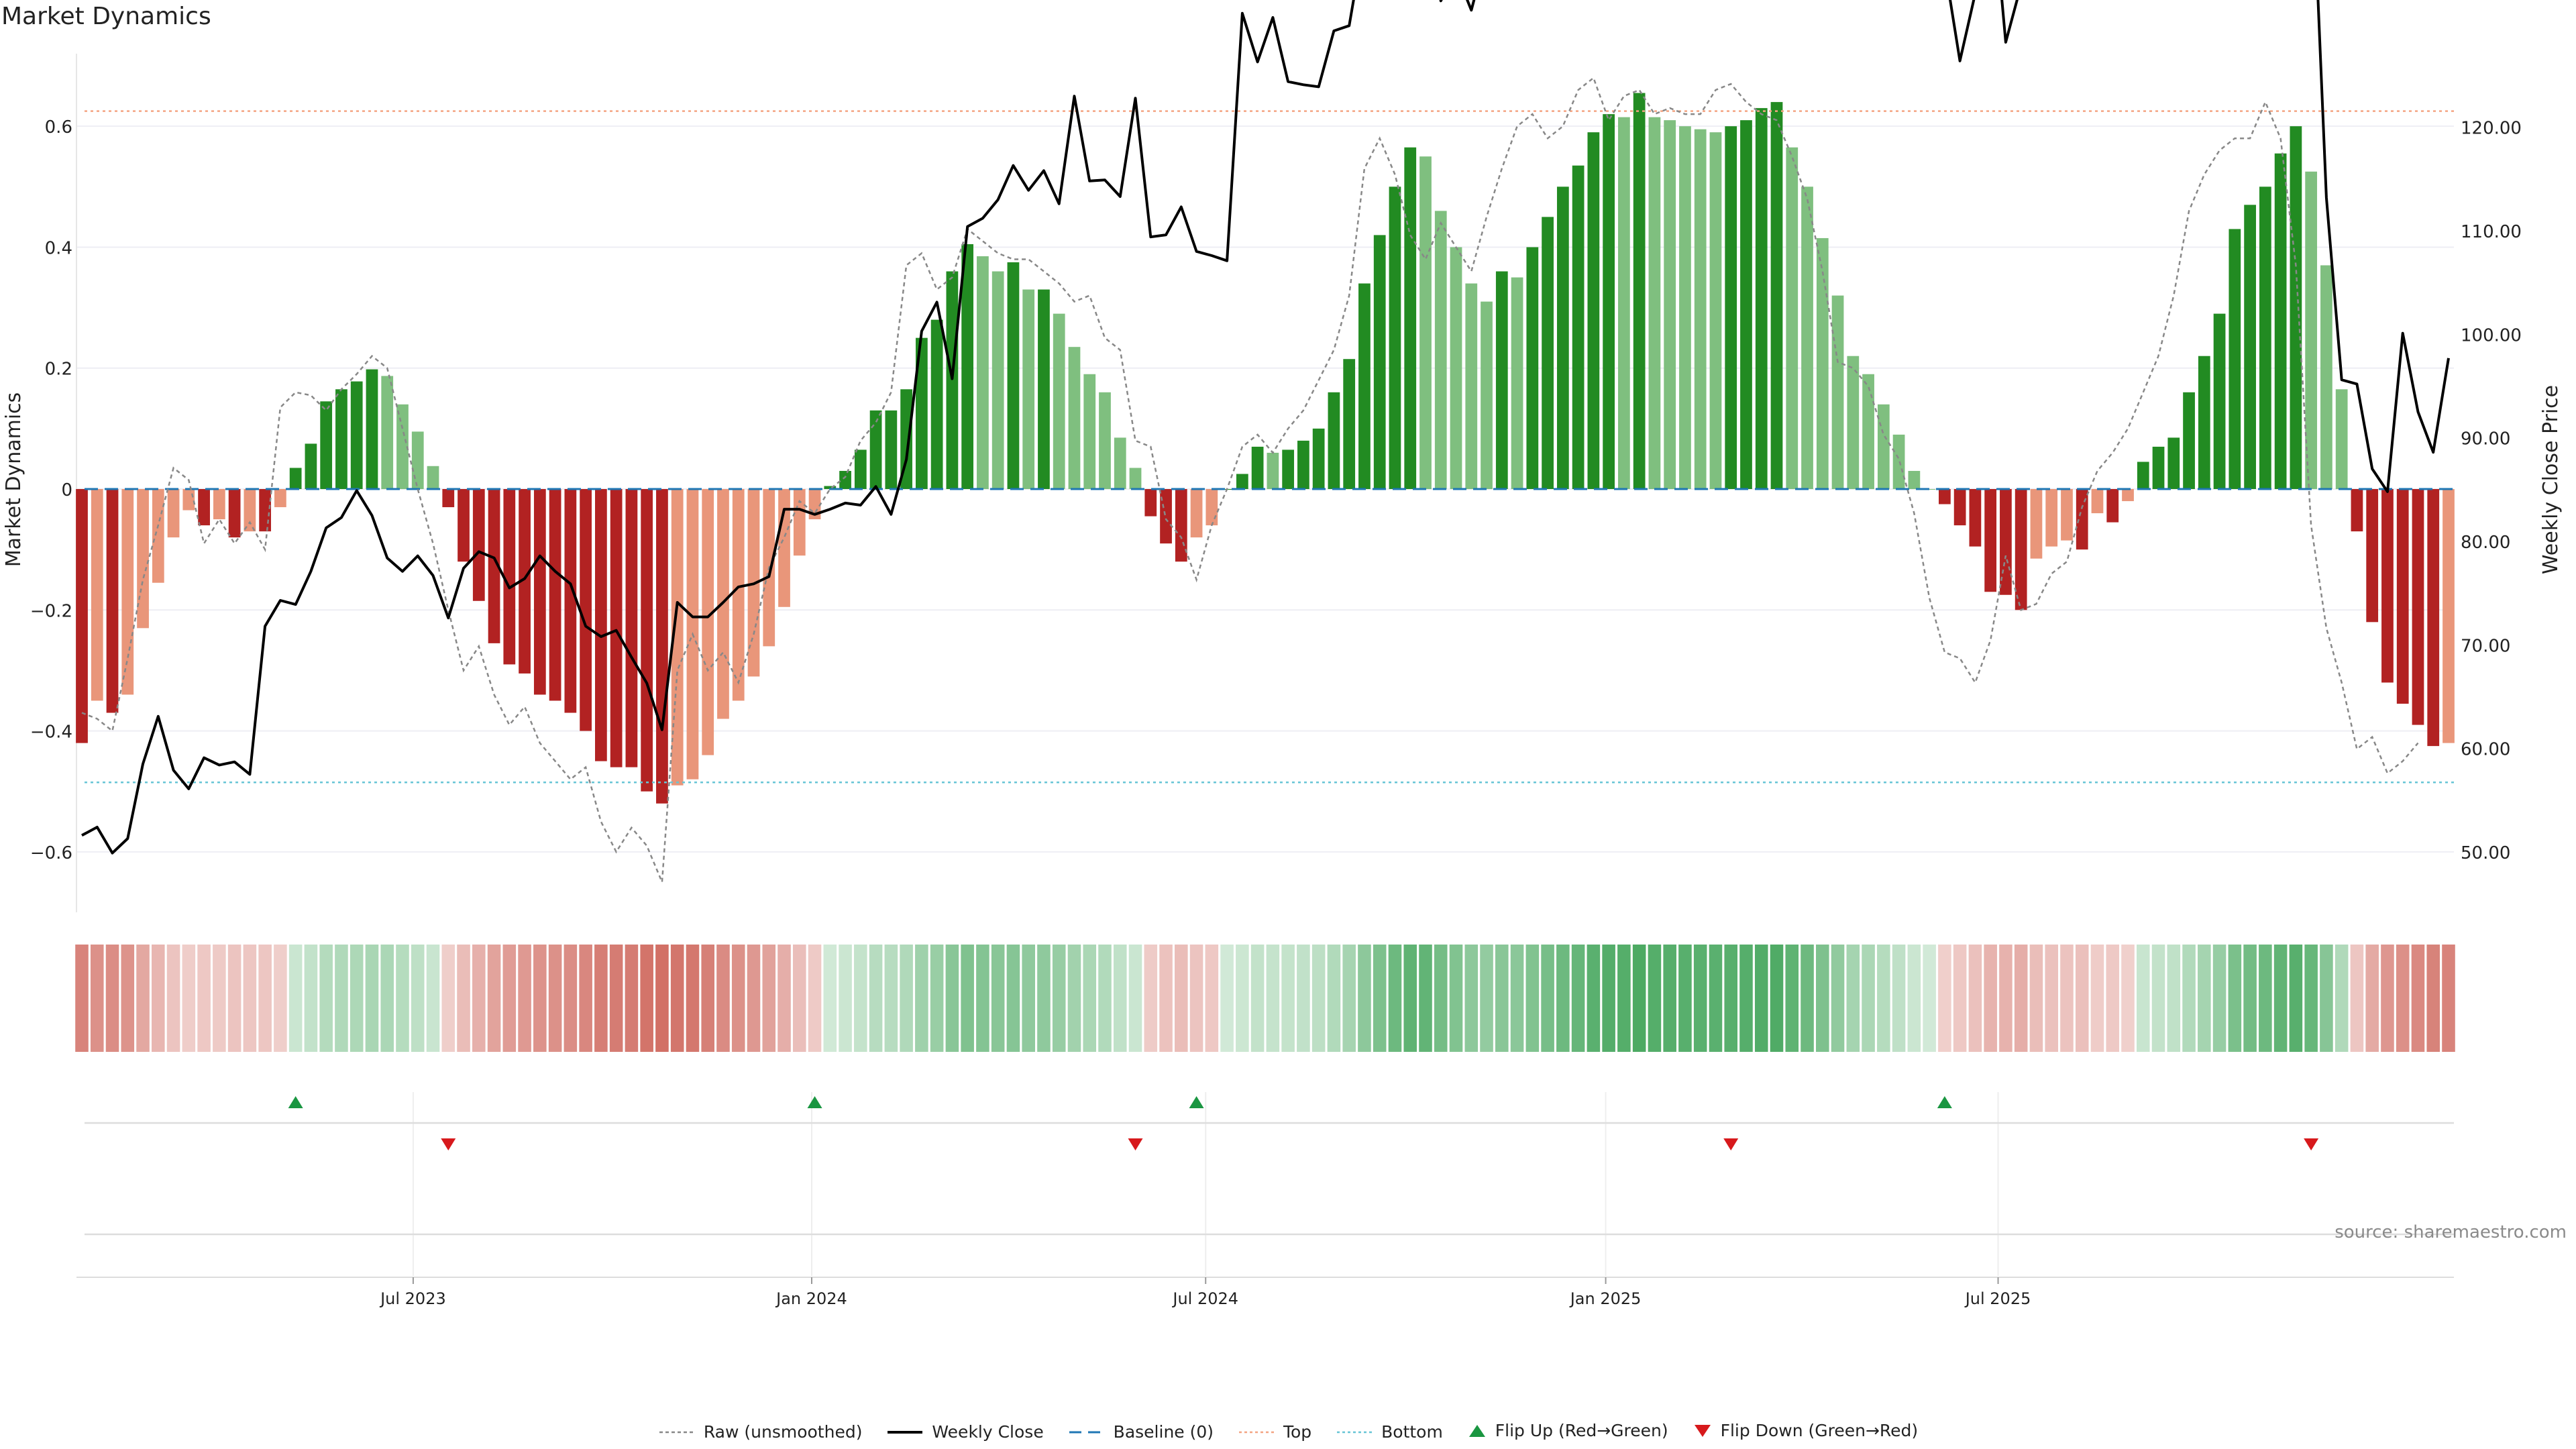 Image resolution: width=2576 pixels, height=1449 pixels. Describe the element at coordinates (1086, 1432) in the screenshot. I see `legend-swatch-baseline` at that location.